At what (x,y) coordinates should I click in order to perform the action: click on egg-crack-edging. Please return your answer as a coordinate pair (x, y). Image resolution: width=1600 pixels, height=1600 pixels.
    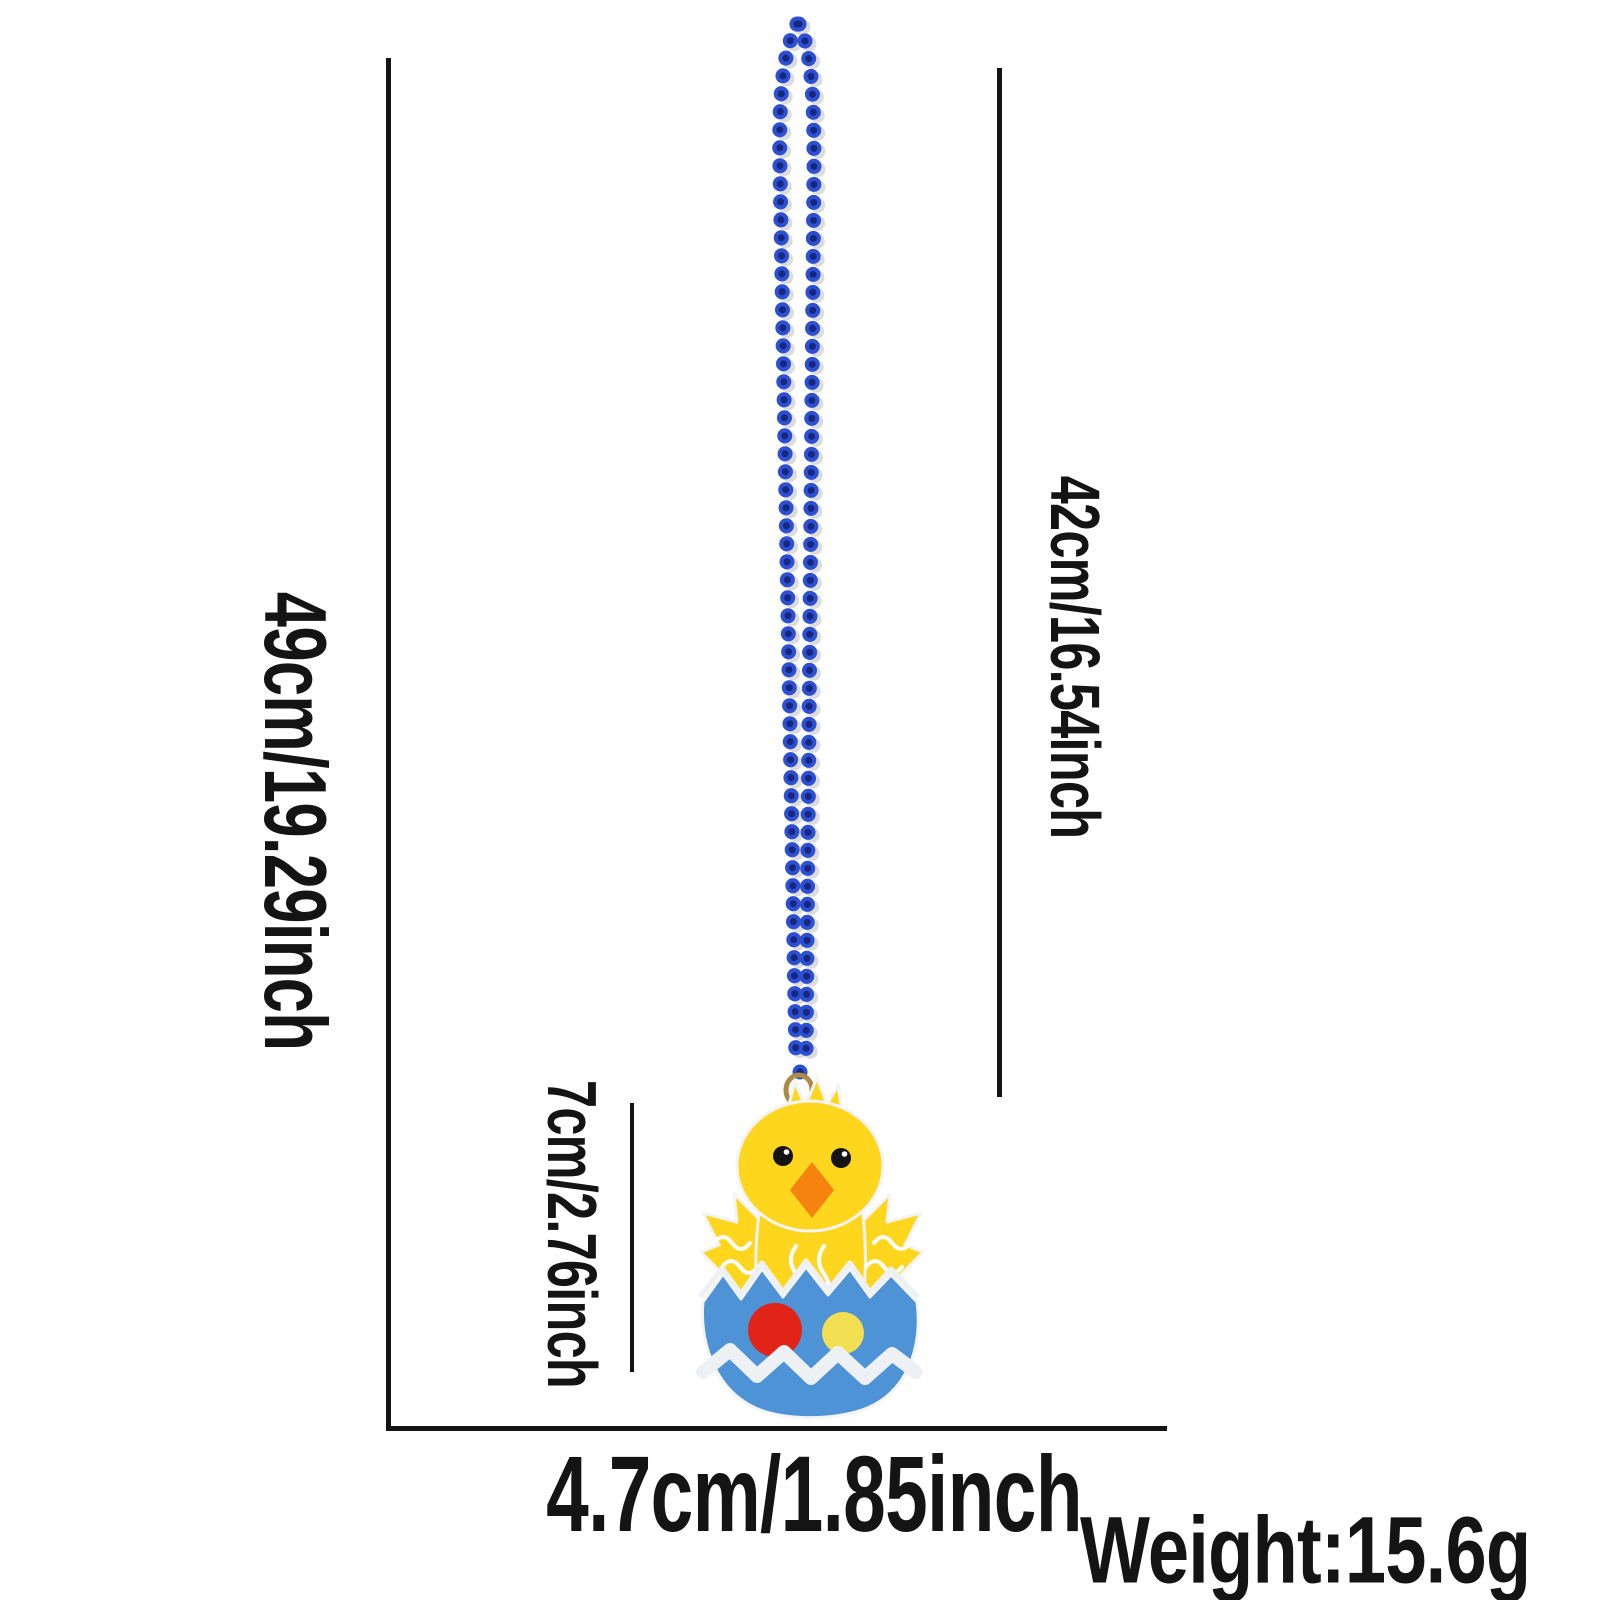
    Looking at the image, I should click on (809, 1278).